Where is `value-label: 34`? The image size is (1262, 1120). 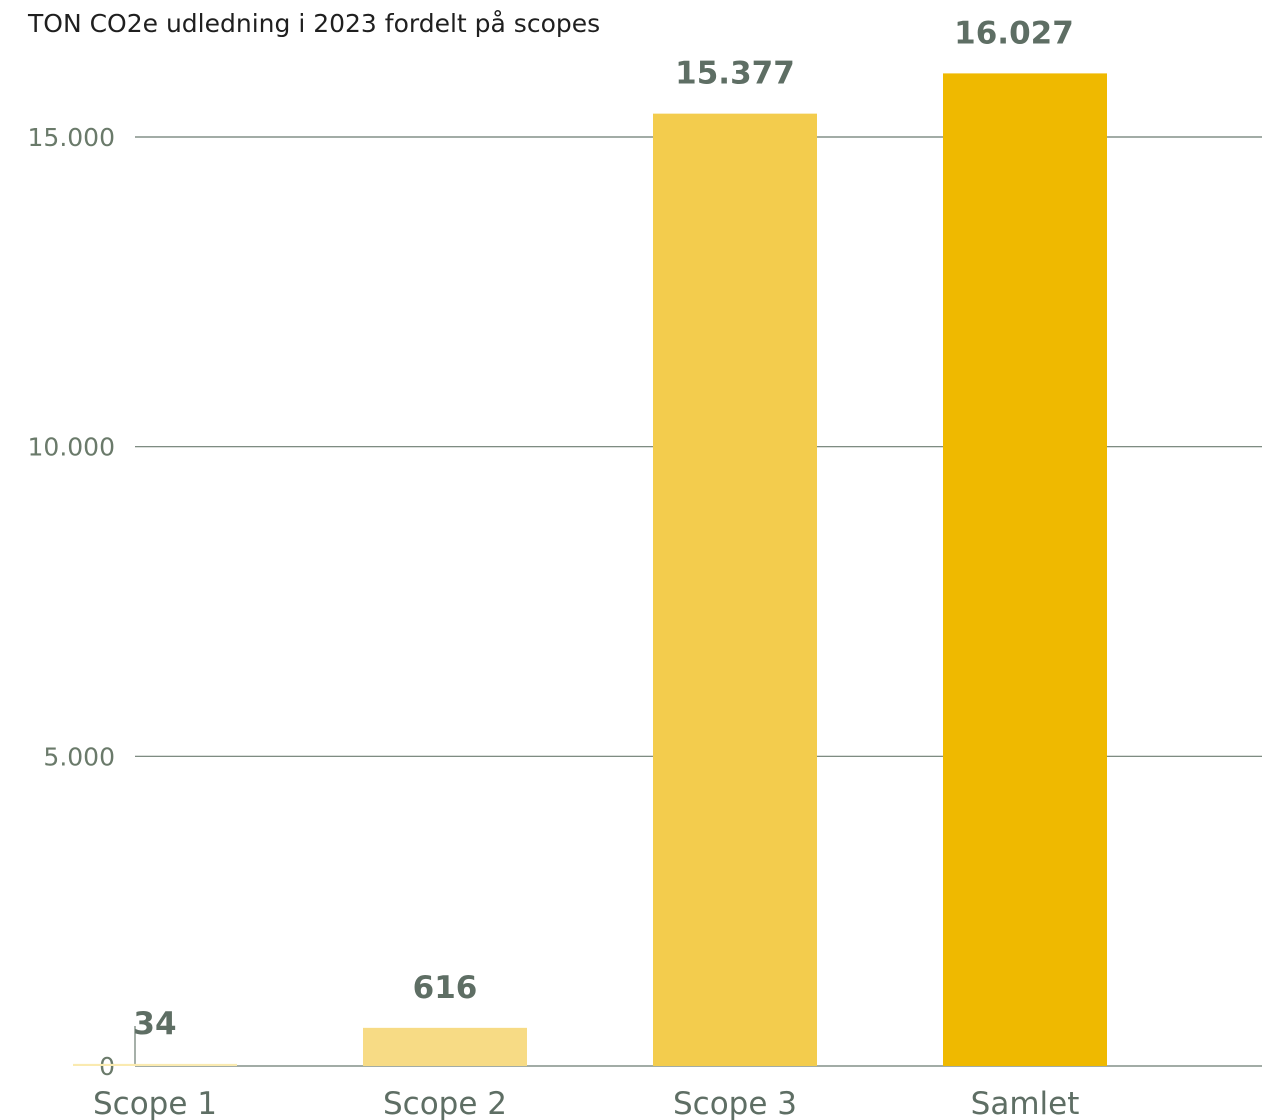
value-label: 34 is located at coordinates (154, 1024).